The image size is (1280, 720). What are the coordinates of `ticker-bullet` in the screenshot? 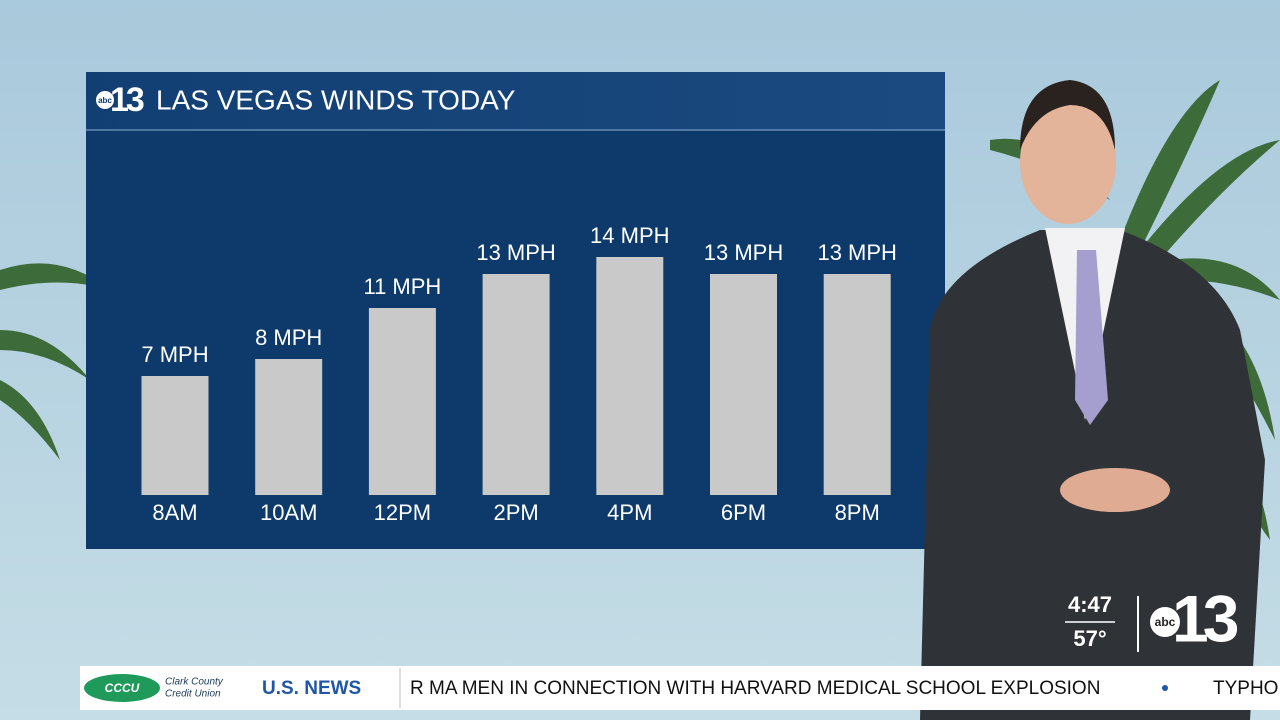 It's located at (1165, 688).